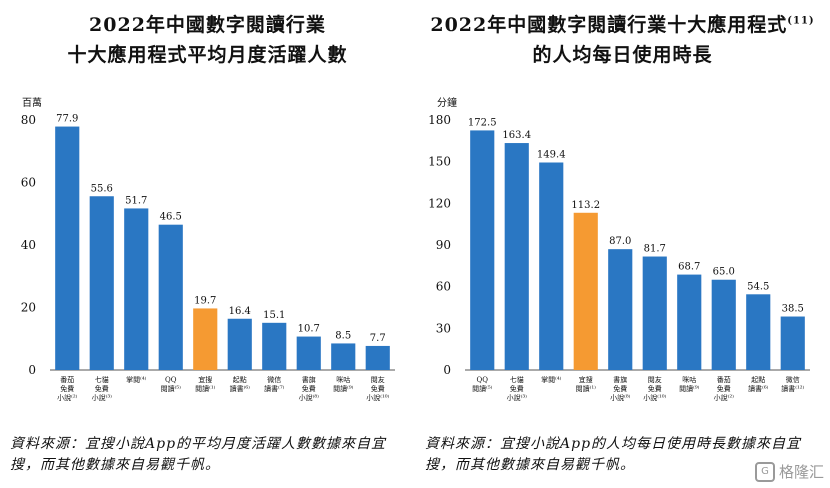 The image size is (830, 488). I want to click on bar-value-label: 68.7, so click(689, 267).